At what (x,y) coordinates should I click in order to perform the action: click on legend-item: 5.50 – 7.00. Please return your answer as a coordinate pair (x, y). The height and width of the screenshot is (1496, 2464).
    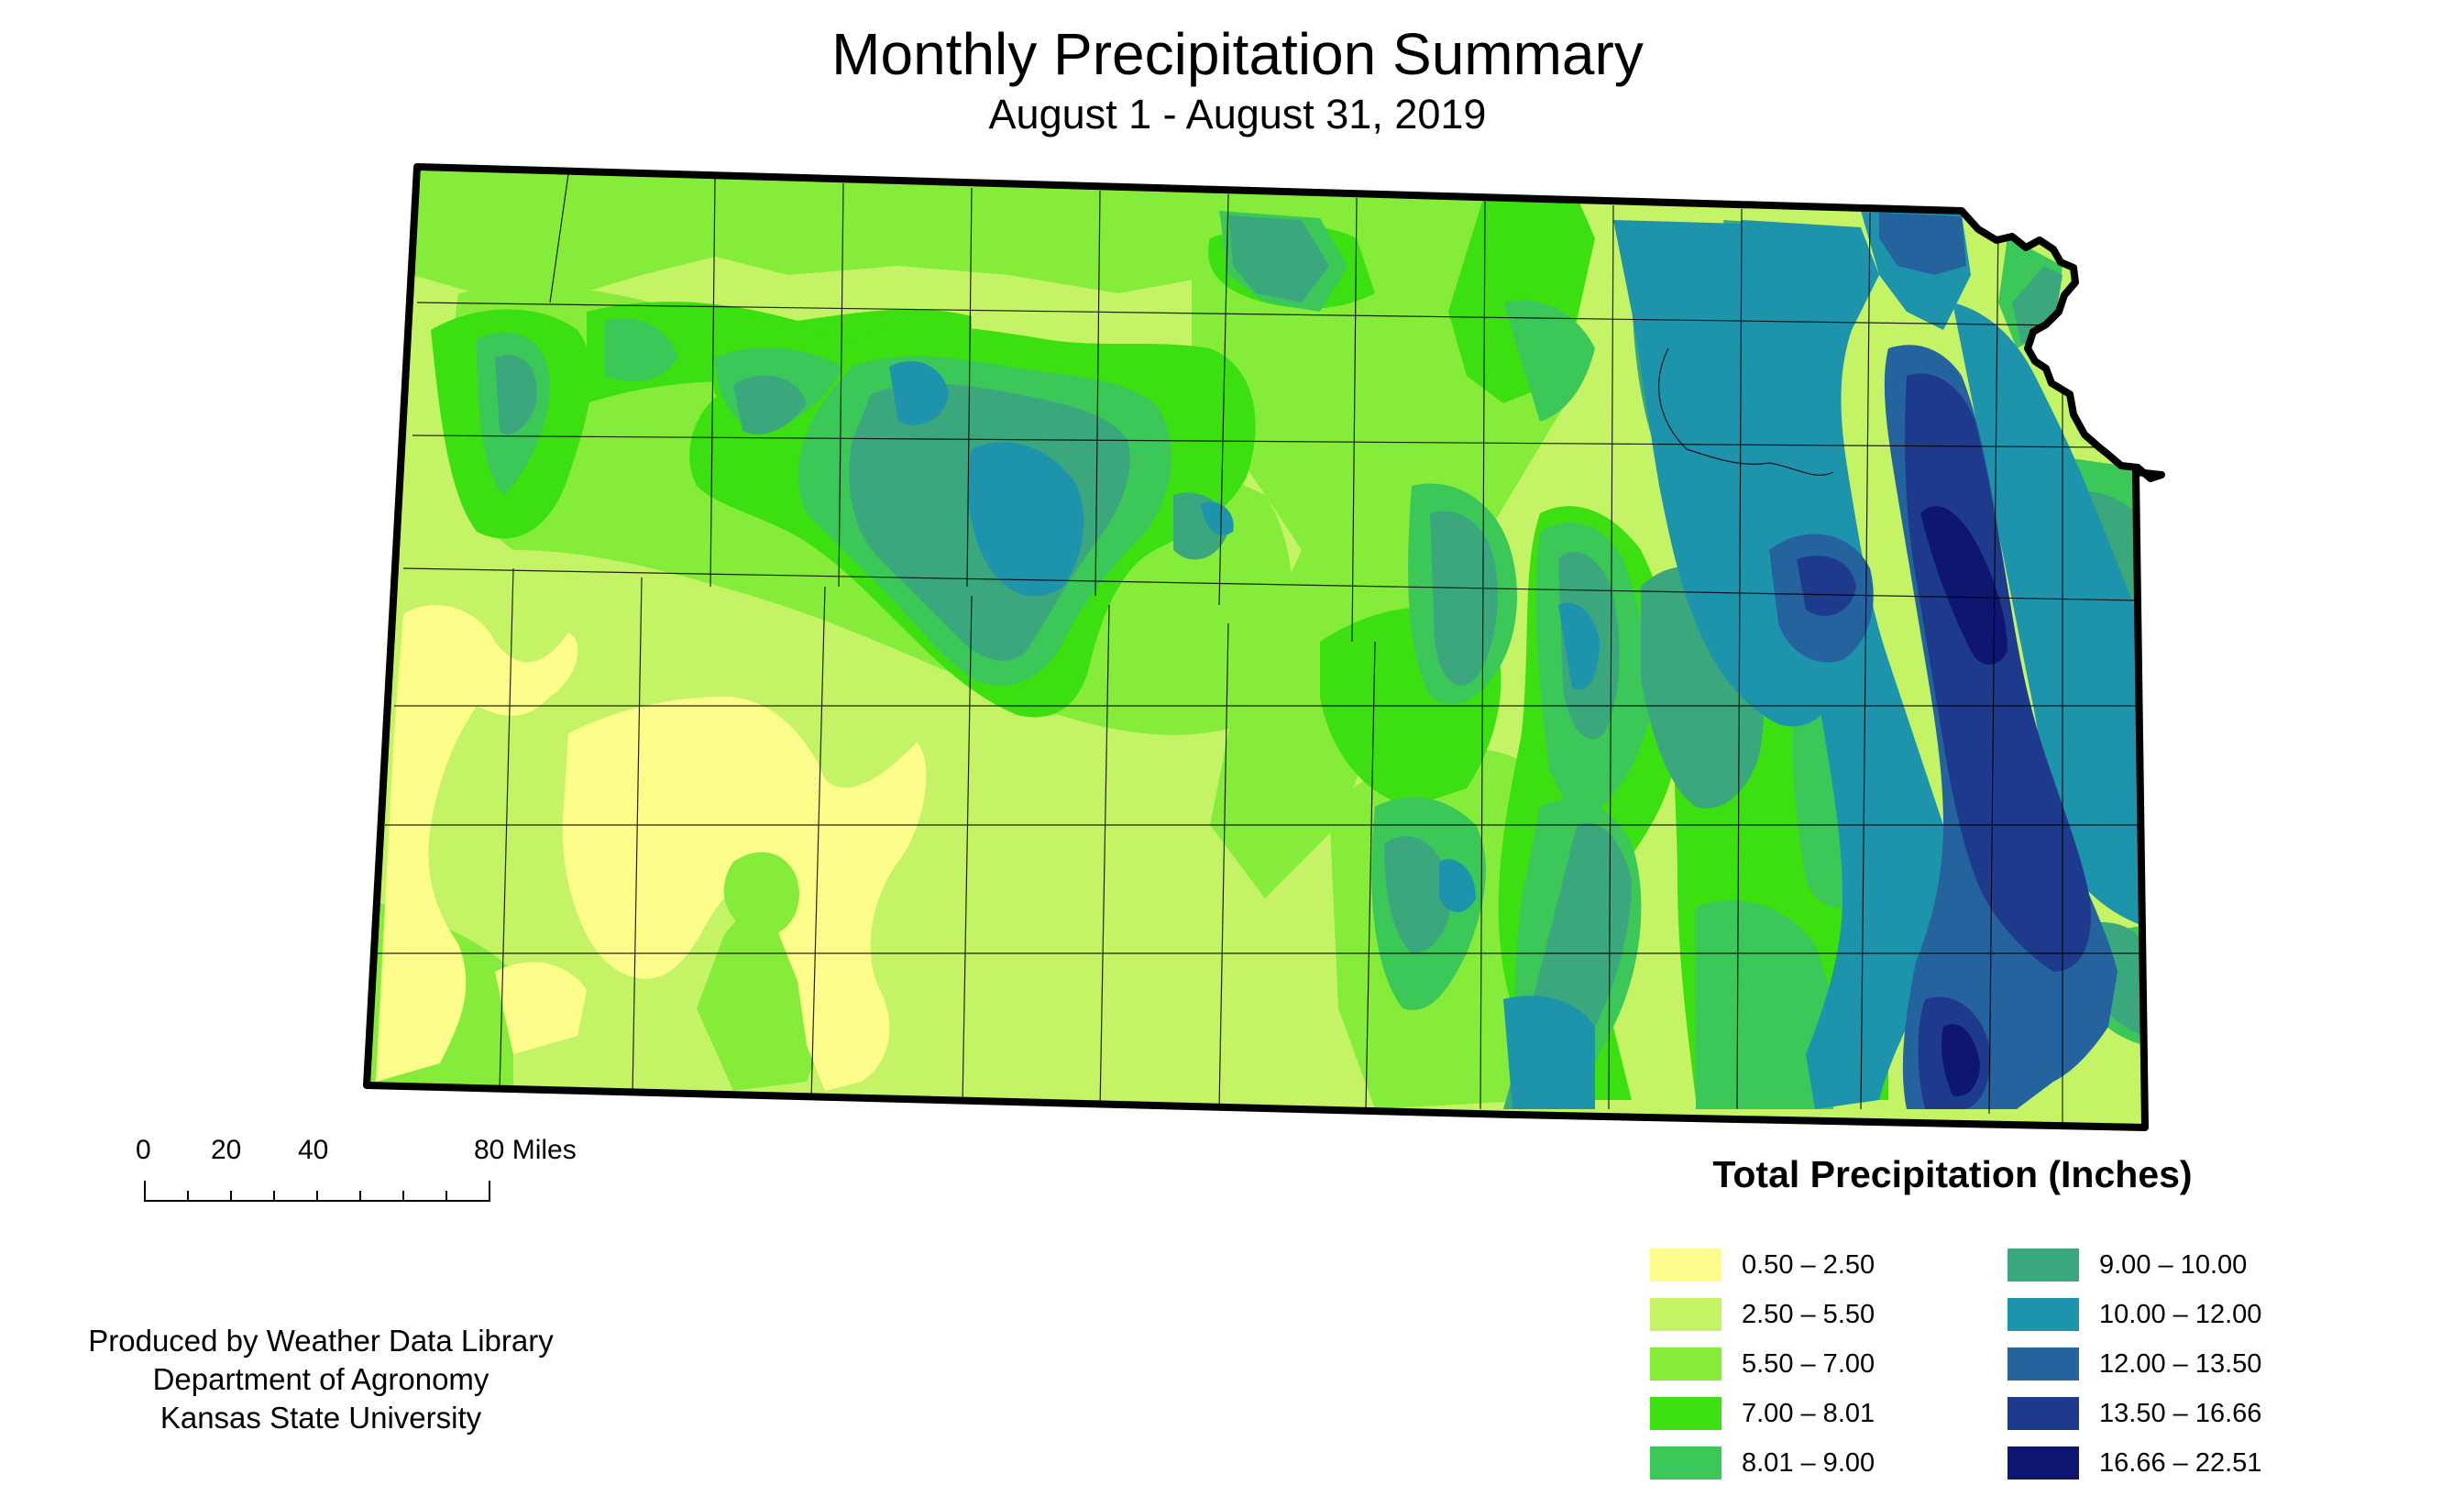
    Looking at the image, I should click on (1824, 1364).